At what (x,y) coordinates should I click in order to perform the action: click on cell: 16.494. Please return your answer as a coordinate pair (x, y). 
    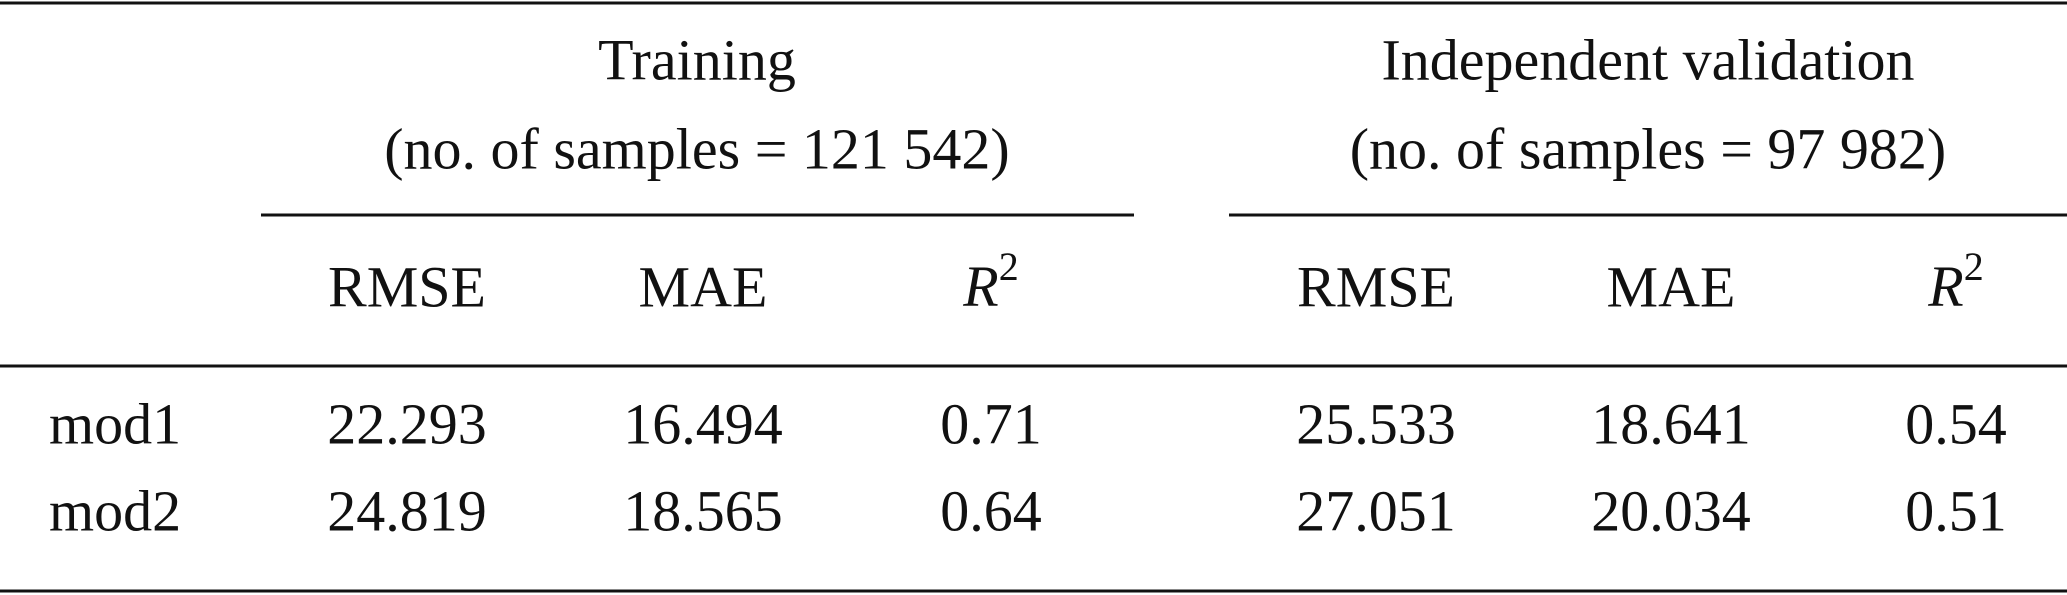
    Looking at the image, I should click on (703, 423).